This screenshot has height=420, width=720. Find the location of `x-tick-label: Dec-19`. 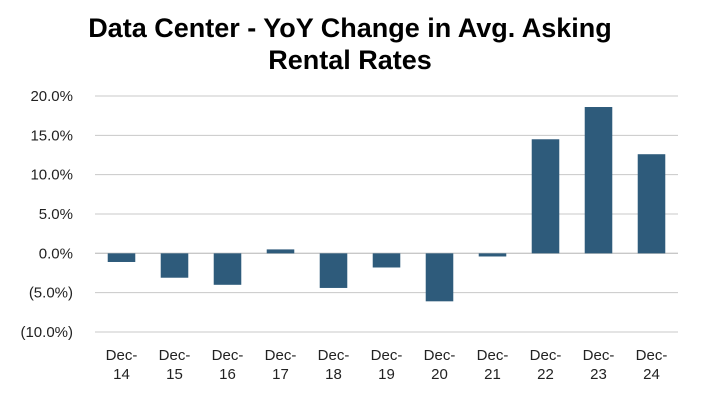

x-tick-label: Dec-19 is located at coordinates (387, 365).